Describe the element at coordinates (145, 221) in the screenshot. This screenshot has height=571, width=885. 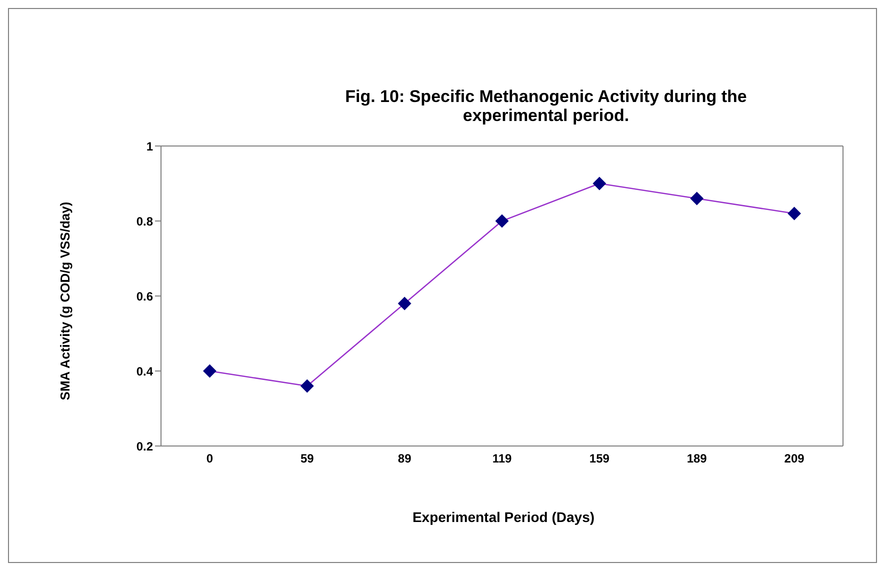
I see `y-tick-label: 0.8` at that location.